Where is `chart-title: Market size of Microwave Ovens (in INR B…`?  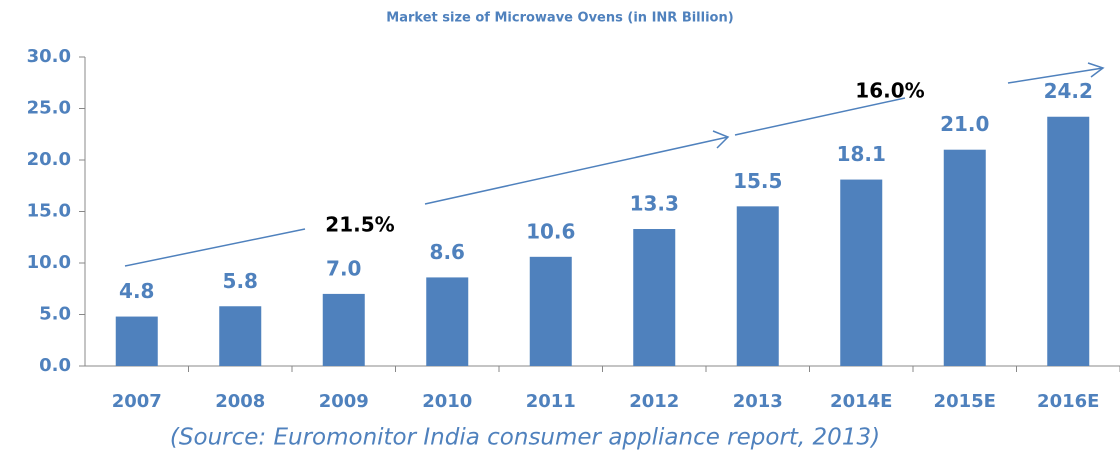 chart-title: Market size of Microwave Ovens (in INR B… is located at coordinates (559, 18).